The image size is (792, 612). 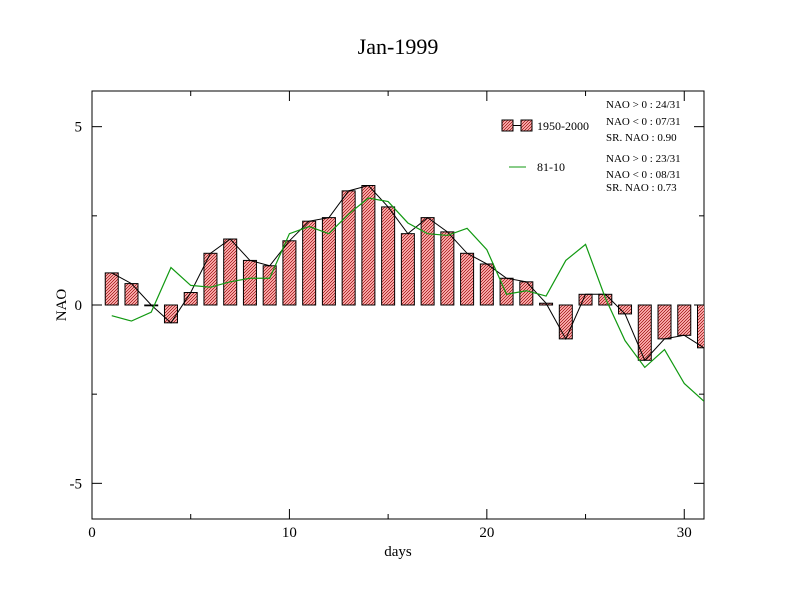 What do you see at coordinates (486, 533) in the screenshot?
I see `x-tick-label-20: 20` at bounding box center [486, 533].